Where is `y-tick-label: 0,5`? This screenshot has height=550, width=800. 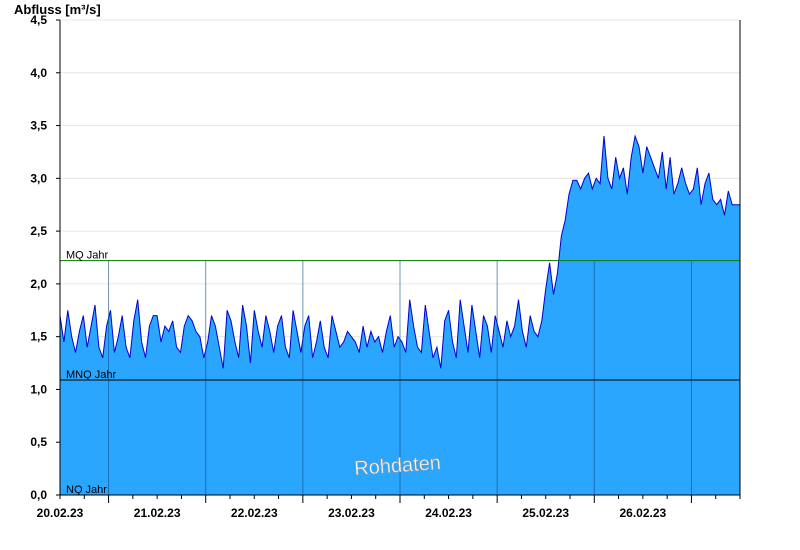 y-tick-label: 0,5 is located at coordinates (38, 442).